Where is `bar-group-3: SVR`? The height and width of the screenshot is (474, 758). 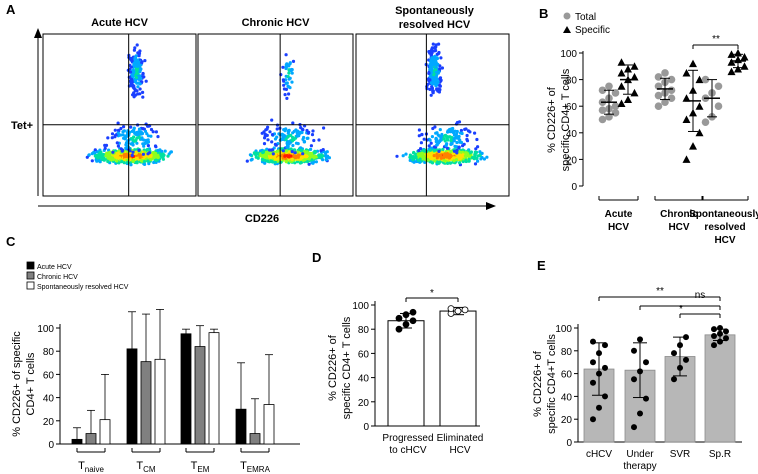
bar-group-3: SVR is located at coordinates (680, 397).